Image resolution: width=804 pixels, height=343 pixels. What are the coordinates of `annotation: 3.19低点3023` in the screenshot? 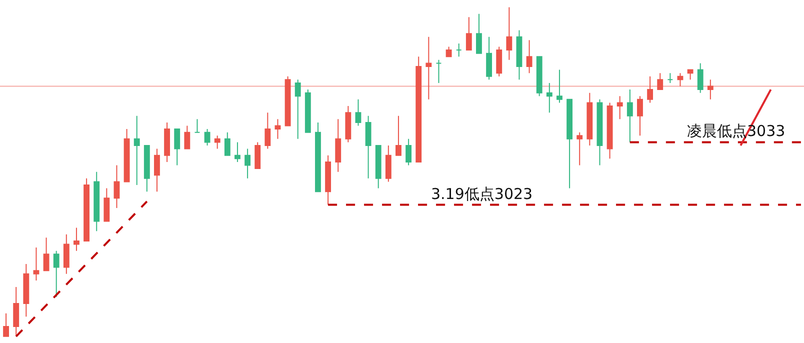 It's located at (482, 194).